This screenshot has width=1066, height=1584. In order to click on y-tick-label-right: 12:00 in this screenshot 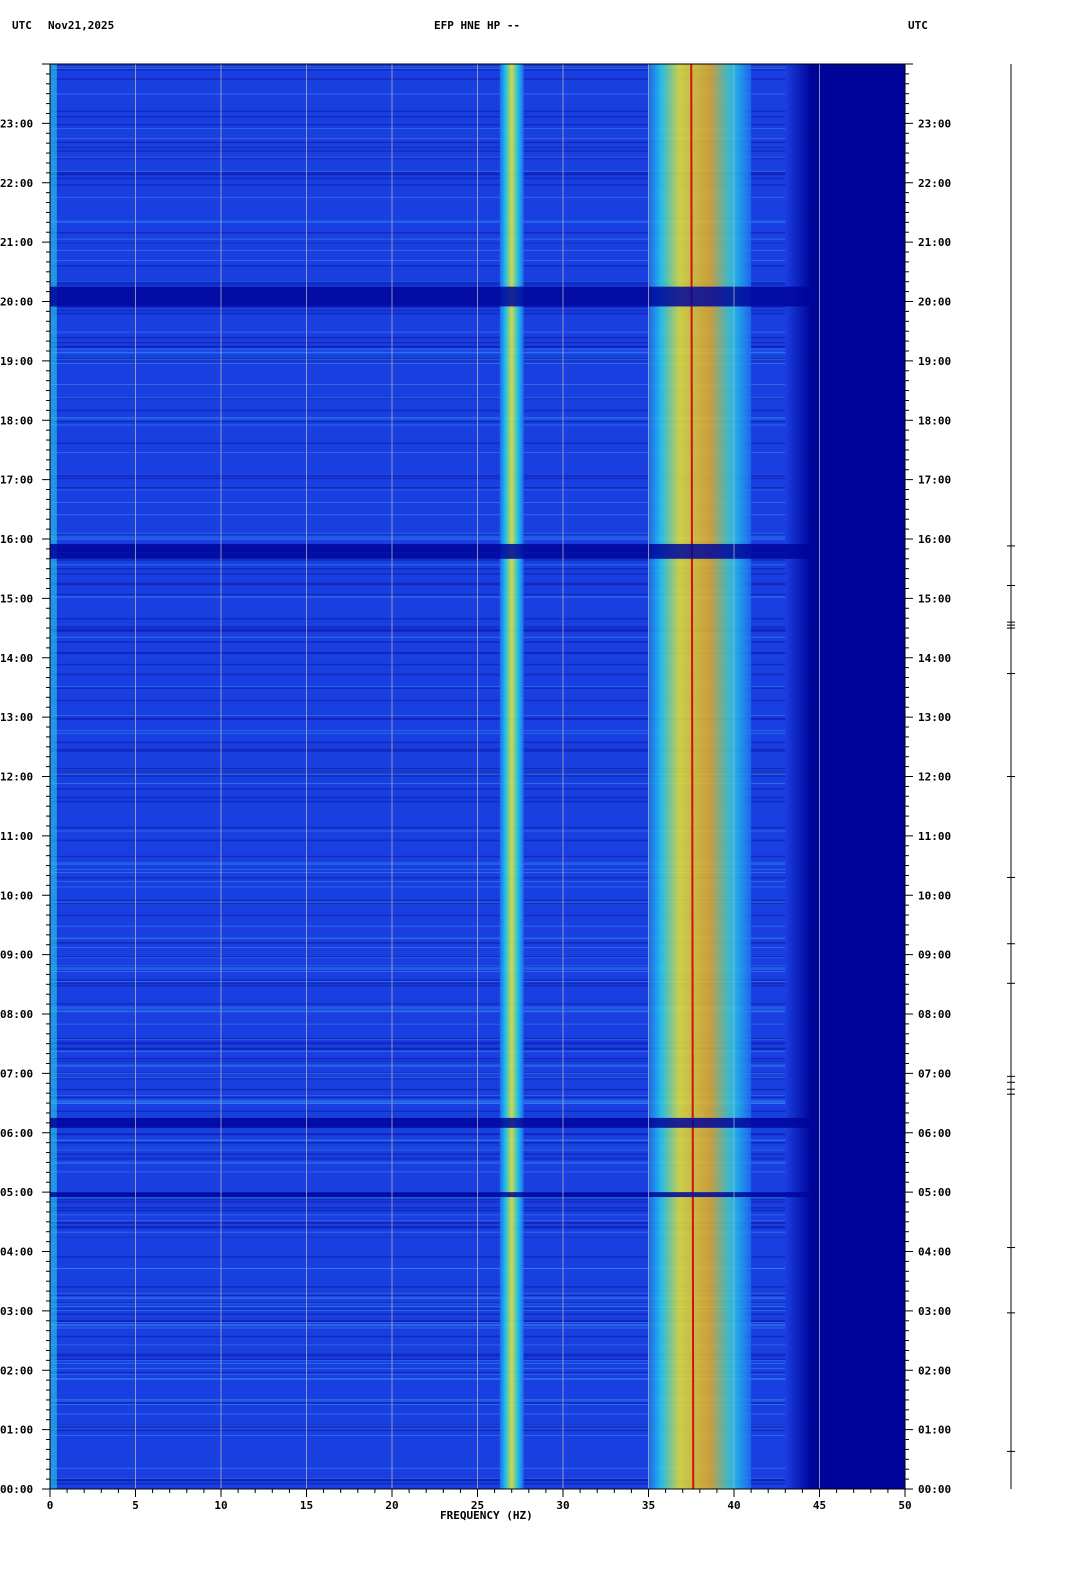, I will do `click(934, 777)`.